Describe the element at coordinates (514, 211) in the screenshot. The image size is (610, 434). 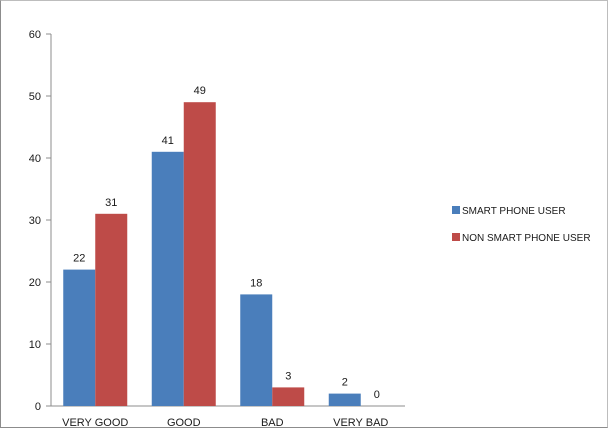
I see `legend-label: SMART PHONE USER` at that location.